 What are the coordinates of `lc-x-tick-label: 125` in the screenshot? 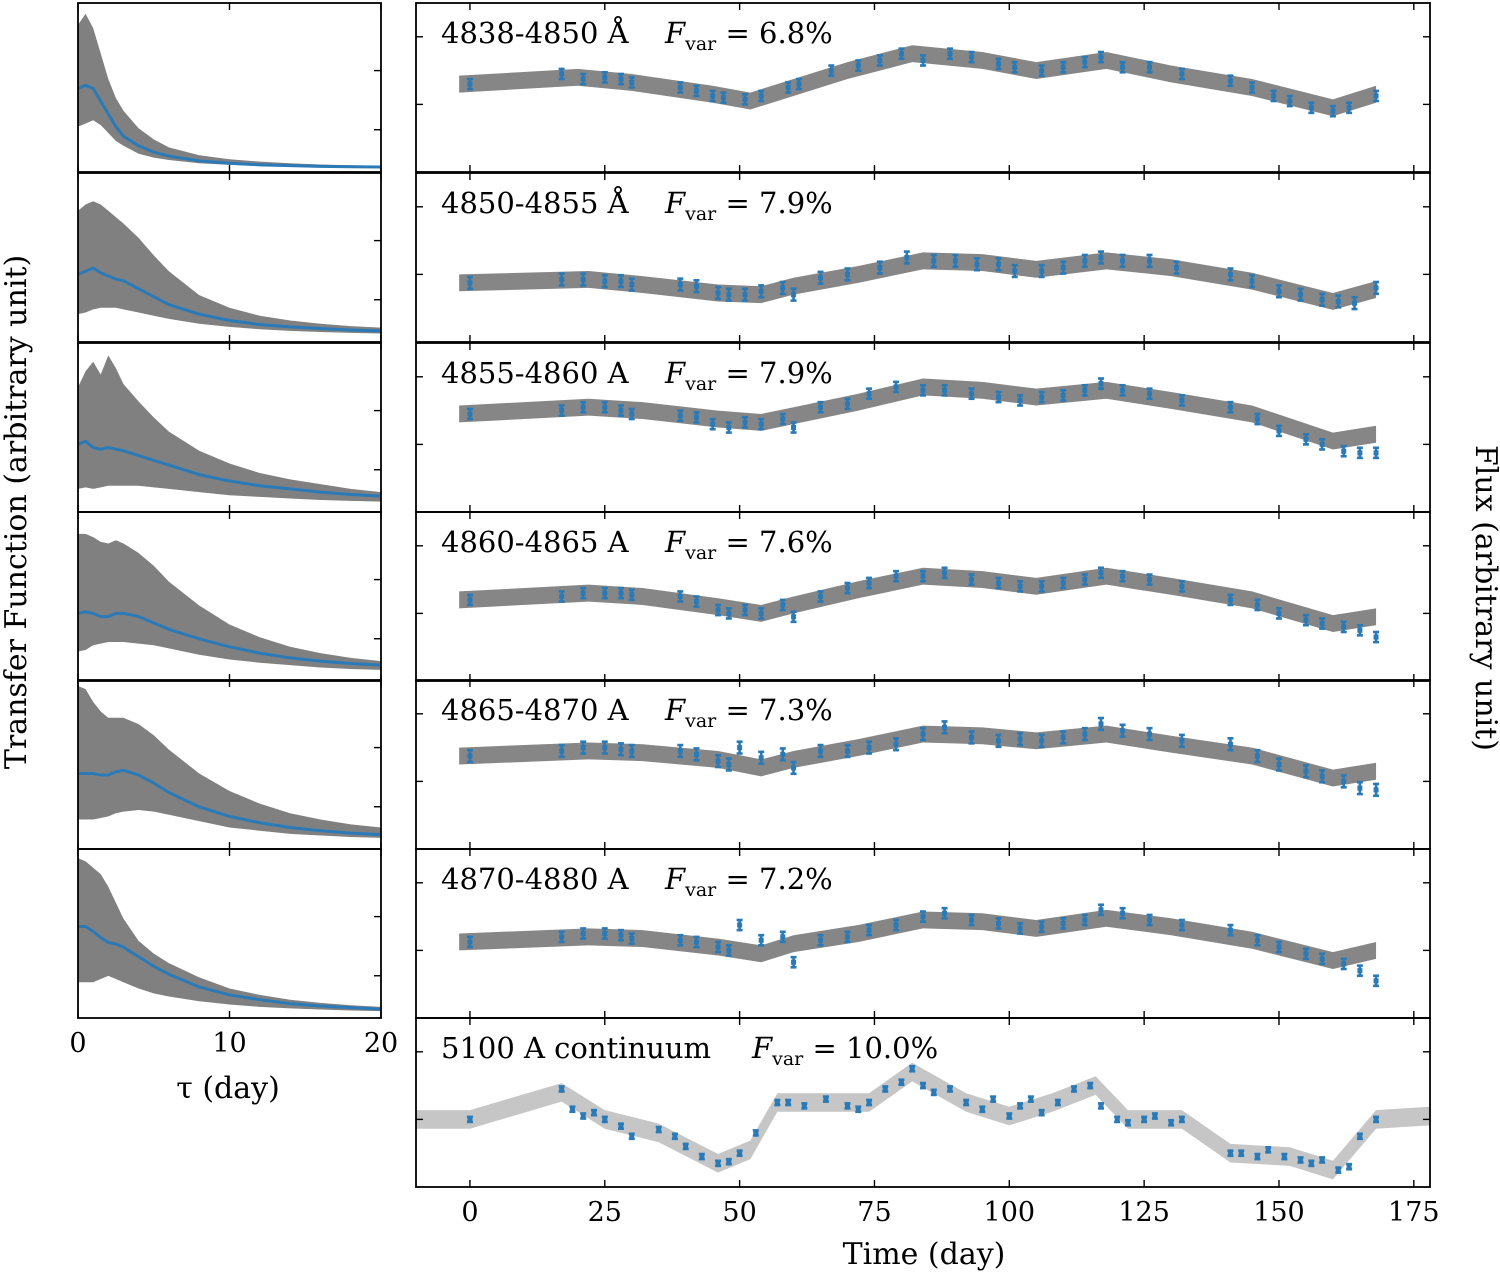 It's located at (1144, 1212).